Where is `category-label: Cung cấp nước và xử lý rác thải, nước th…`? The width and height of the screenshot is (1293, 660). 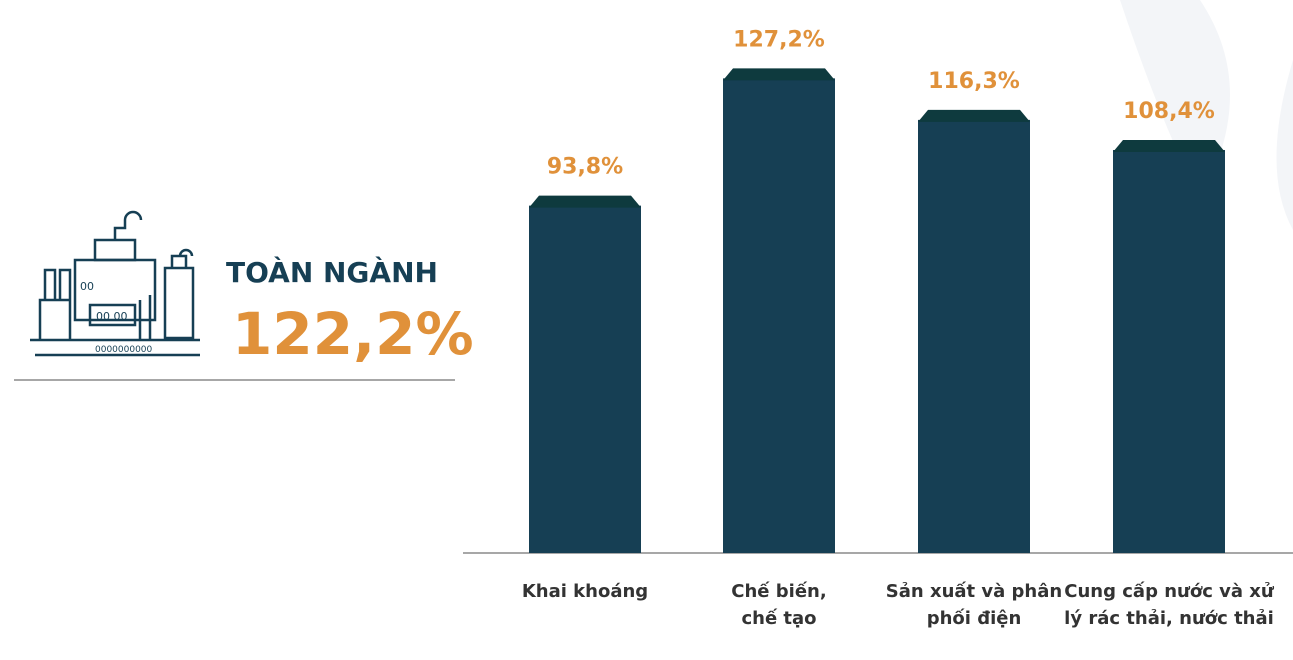 category-label: Cung cấp nước và xử lý rác thải, nước th… is located at coordinates (1169, 605).